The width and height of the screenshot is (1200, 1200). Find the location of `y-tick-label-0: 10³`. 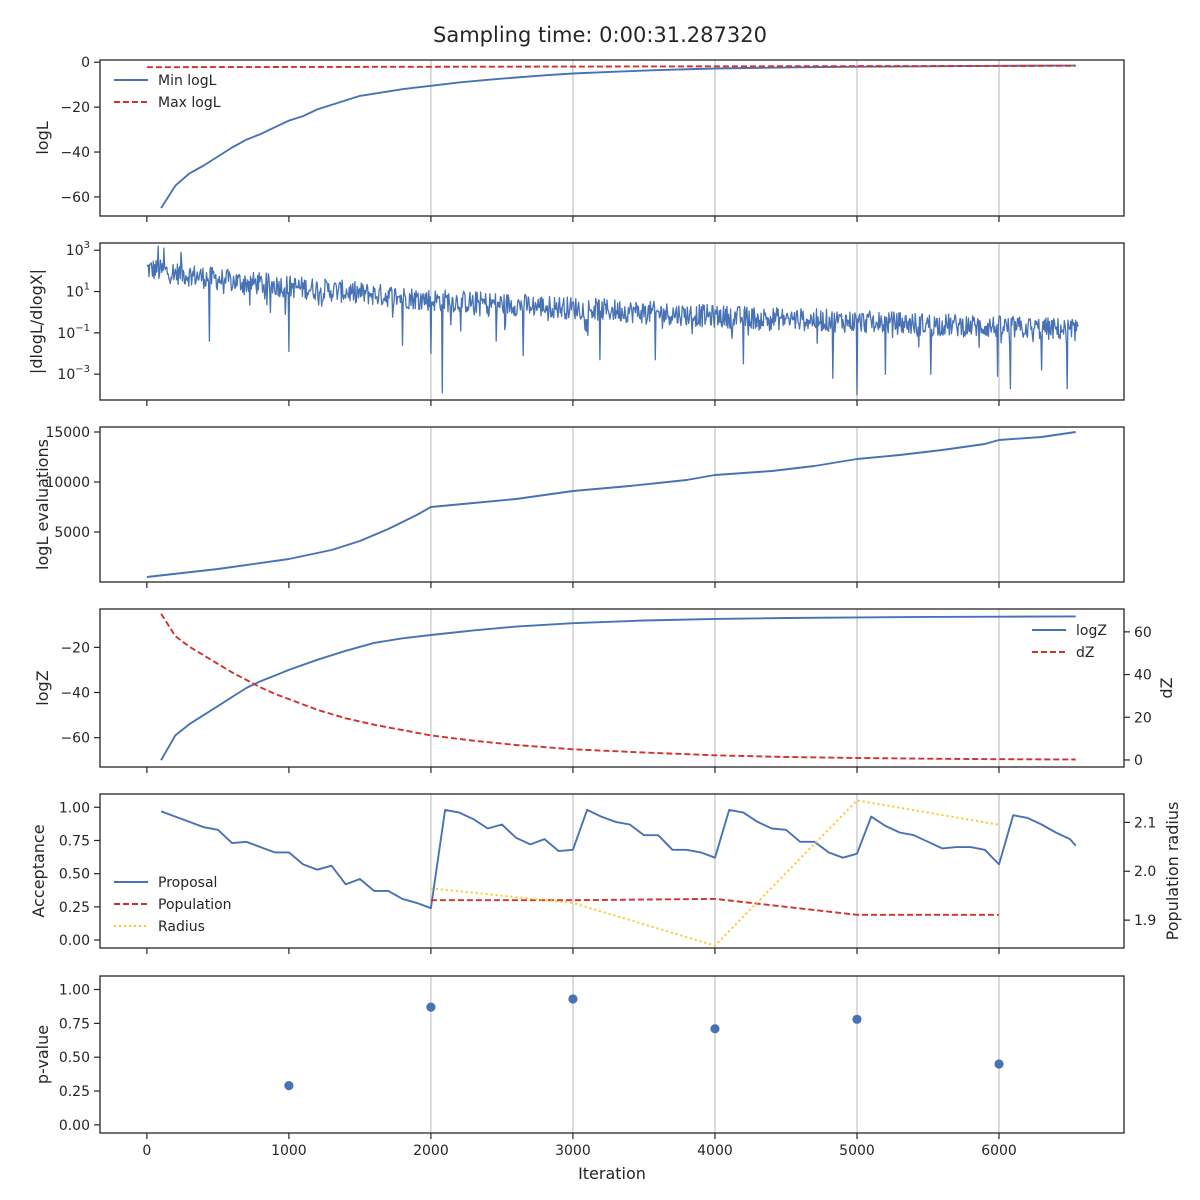

y-tick-label-0: 10³ is located at coordinates (78, 249).